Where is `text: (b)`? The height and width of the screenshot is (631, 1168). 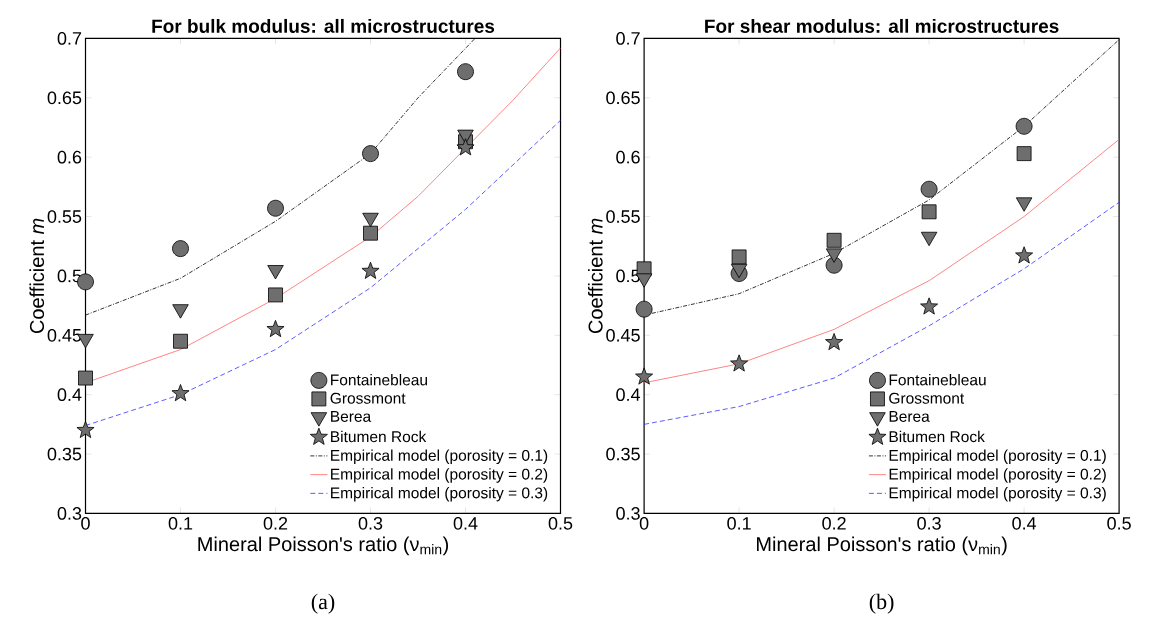 text: (b) is located at coordinates (881, 603).